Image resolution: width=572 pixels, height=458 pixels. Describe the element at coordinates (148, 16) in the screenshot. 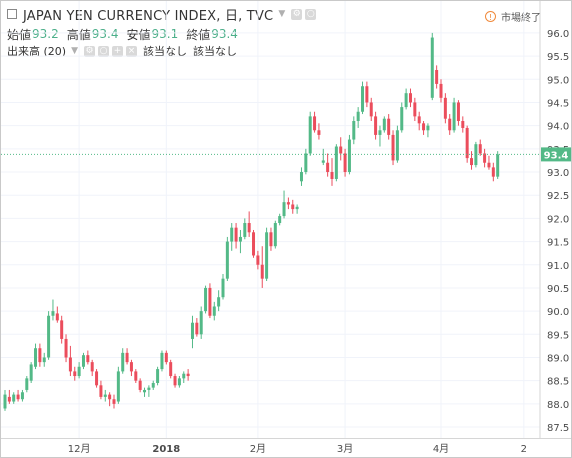

I see `symbol-title: JAPAN YEN CURRENCY INDEX, 日, TVC` at that location.